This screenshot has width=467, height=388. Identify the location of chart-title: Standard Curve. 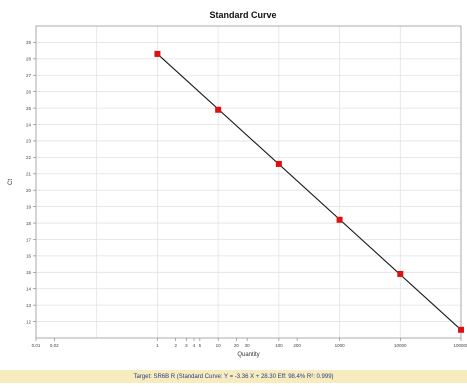
(242, 15).